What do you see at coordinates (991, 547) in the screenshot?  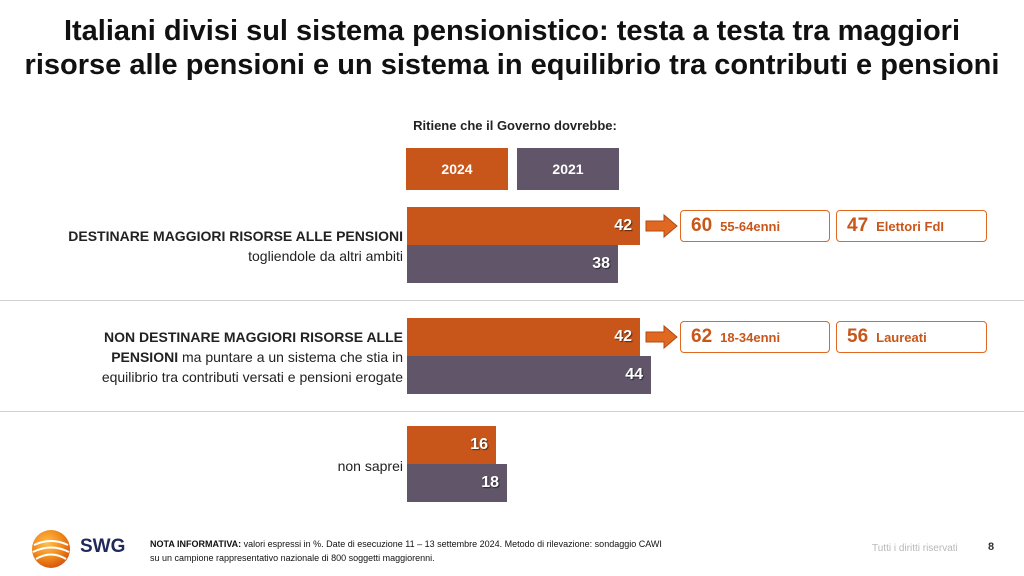 I see `page-number: 8` at bounding box center [991, 547].